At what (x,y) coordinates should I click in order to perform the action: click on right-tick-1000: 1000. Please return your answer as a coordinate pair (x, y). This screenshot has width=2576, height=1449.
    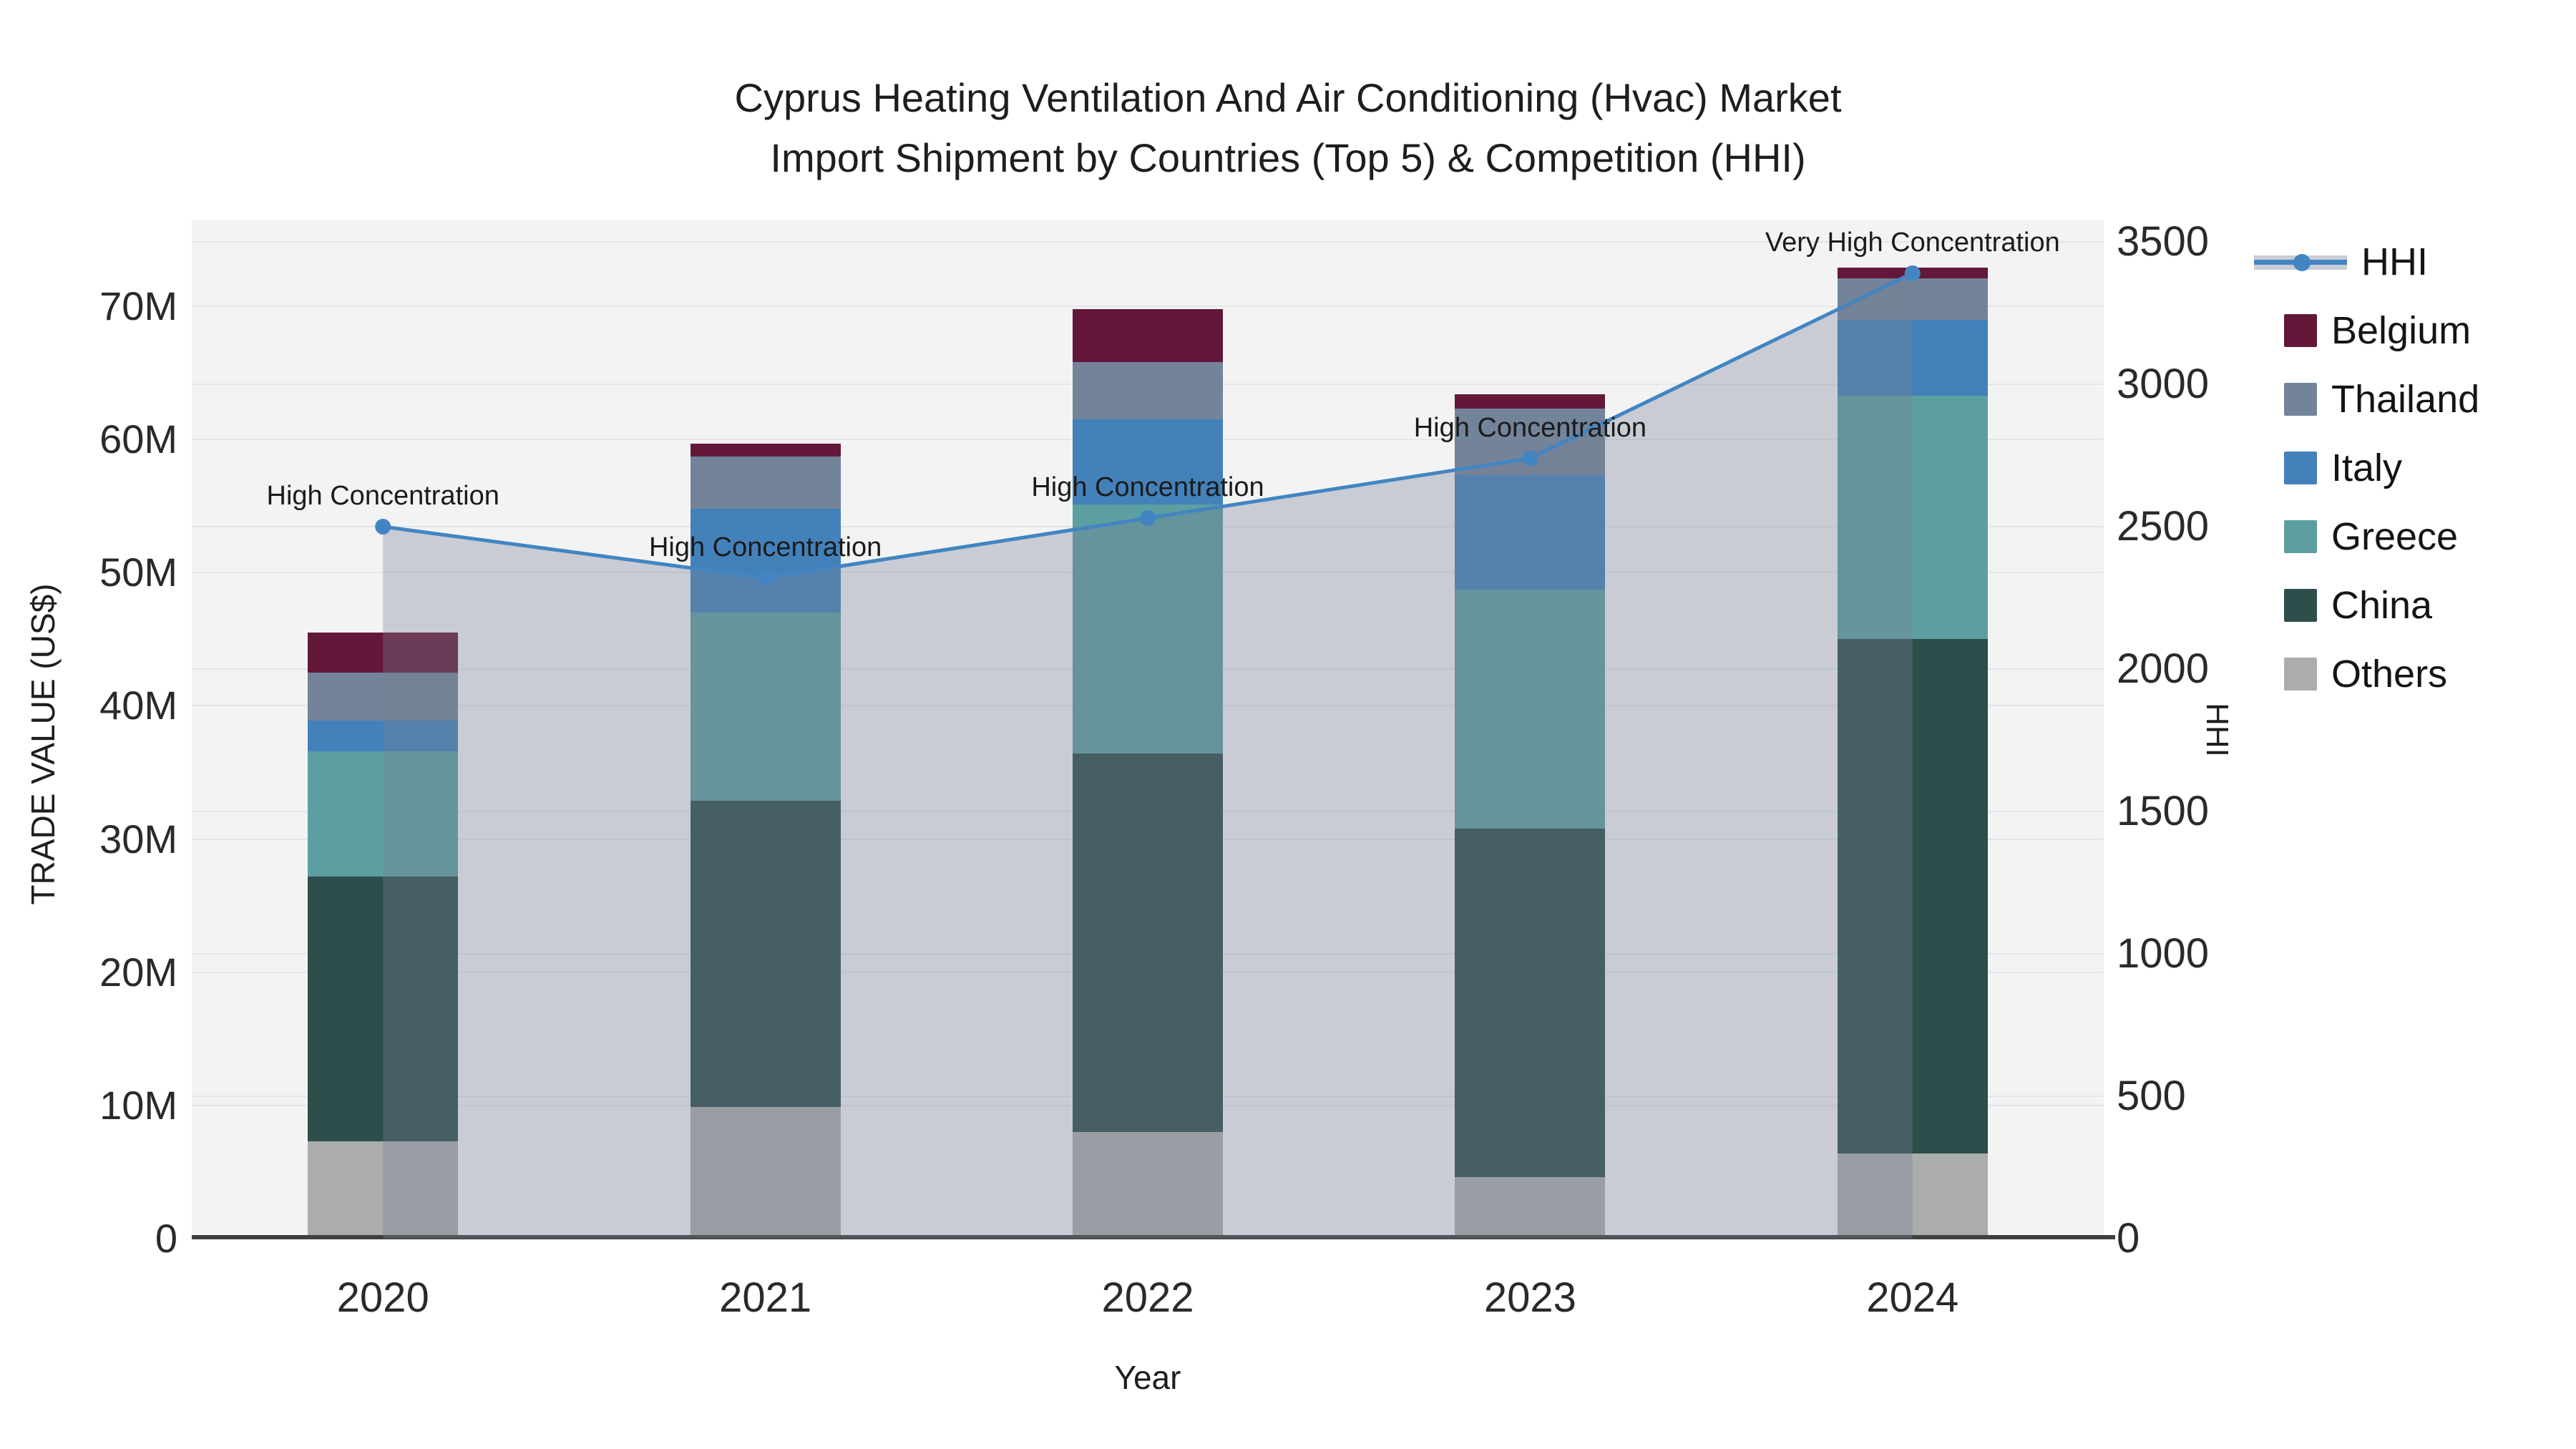
    Looking at the image, I should click on (2163, 953).